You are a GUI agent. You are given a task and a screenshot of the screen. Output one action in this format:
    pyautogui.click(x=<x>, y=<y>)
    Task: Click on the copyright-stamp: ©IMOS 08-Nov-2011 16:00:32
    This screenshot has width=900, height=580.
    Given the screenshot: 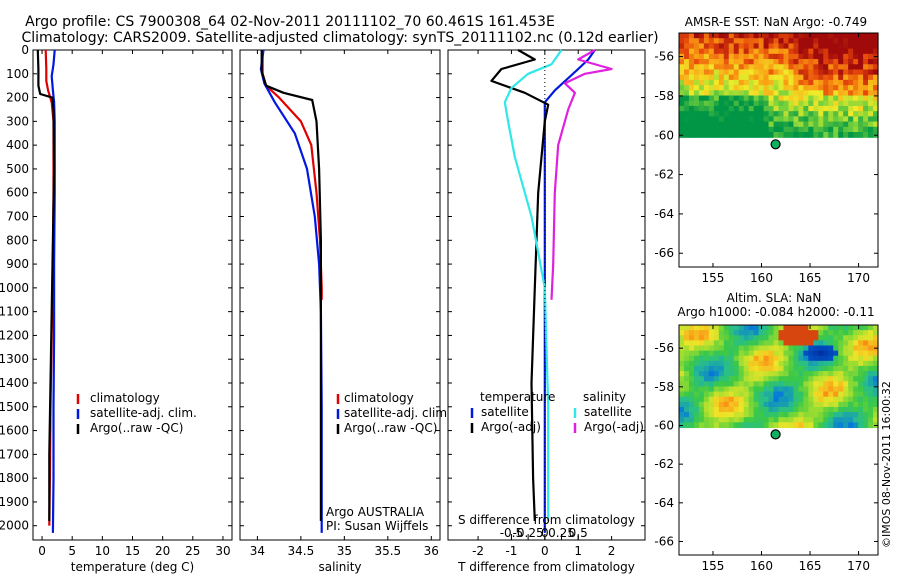 What is the action you would take?
    pyautogui.click(x=886, y=464)
    